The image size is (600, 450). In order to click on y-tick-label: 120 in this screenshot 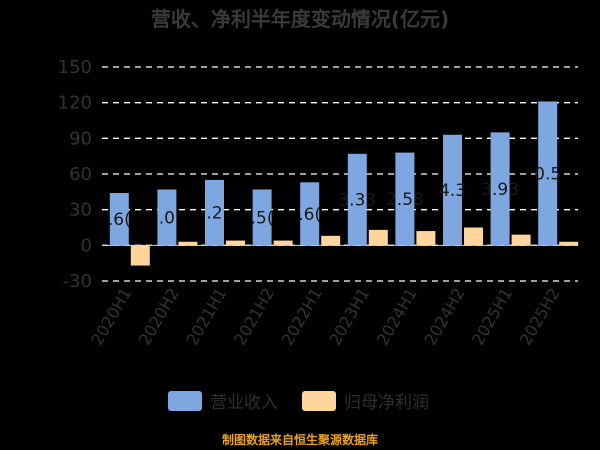, I will do `click(75, 103)`.